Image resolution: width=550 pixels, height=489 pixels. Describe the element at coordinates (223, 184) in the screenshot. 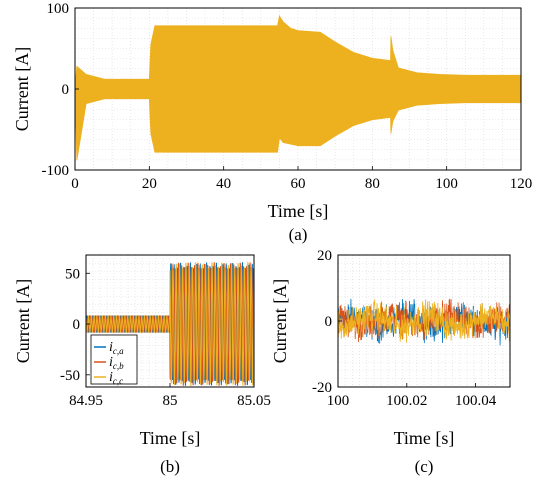

I see `x-tick-label: 40` at that location.